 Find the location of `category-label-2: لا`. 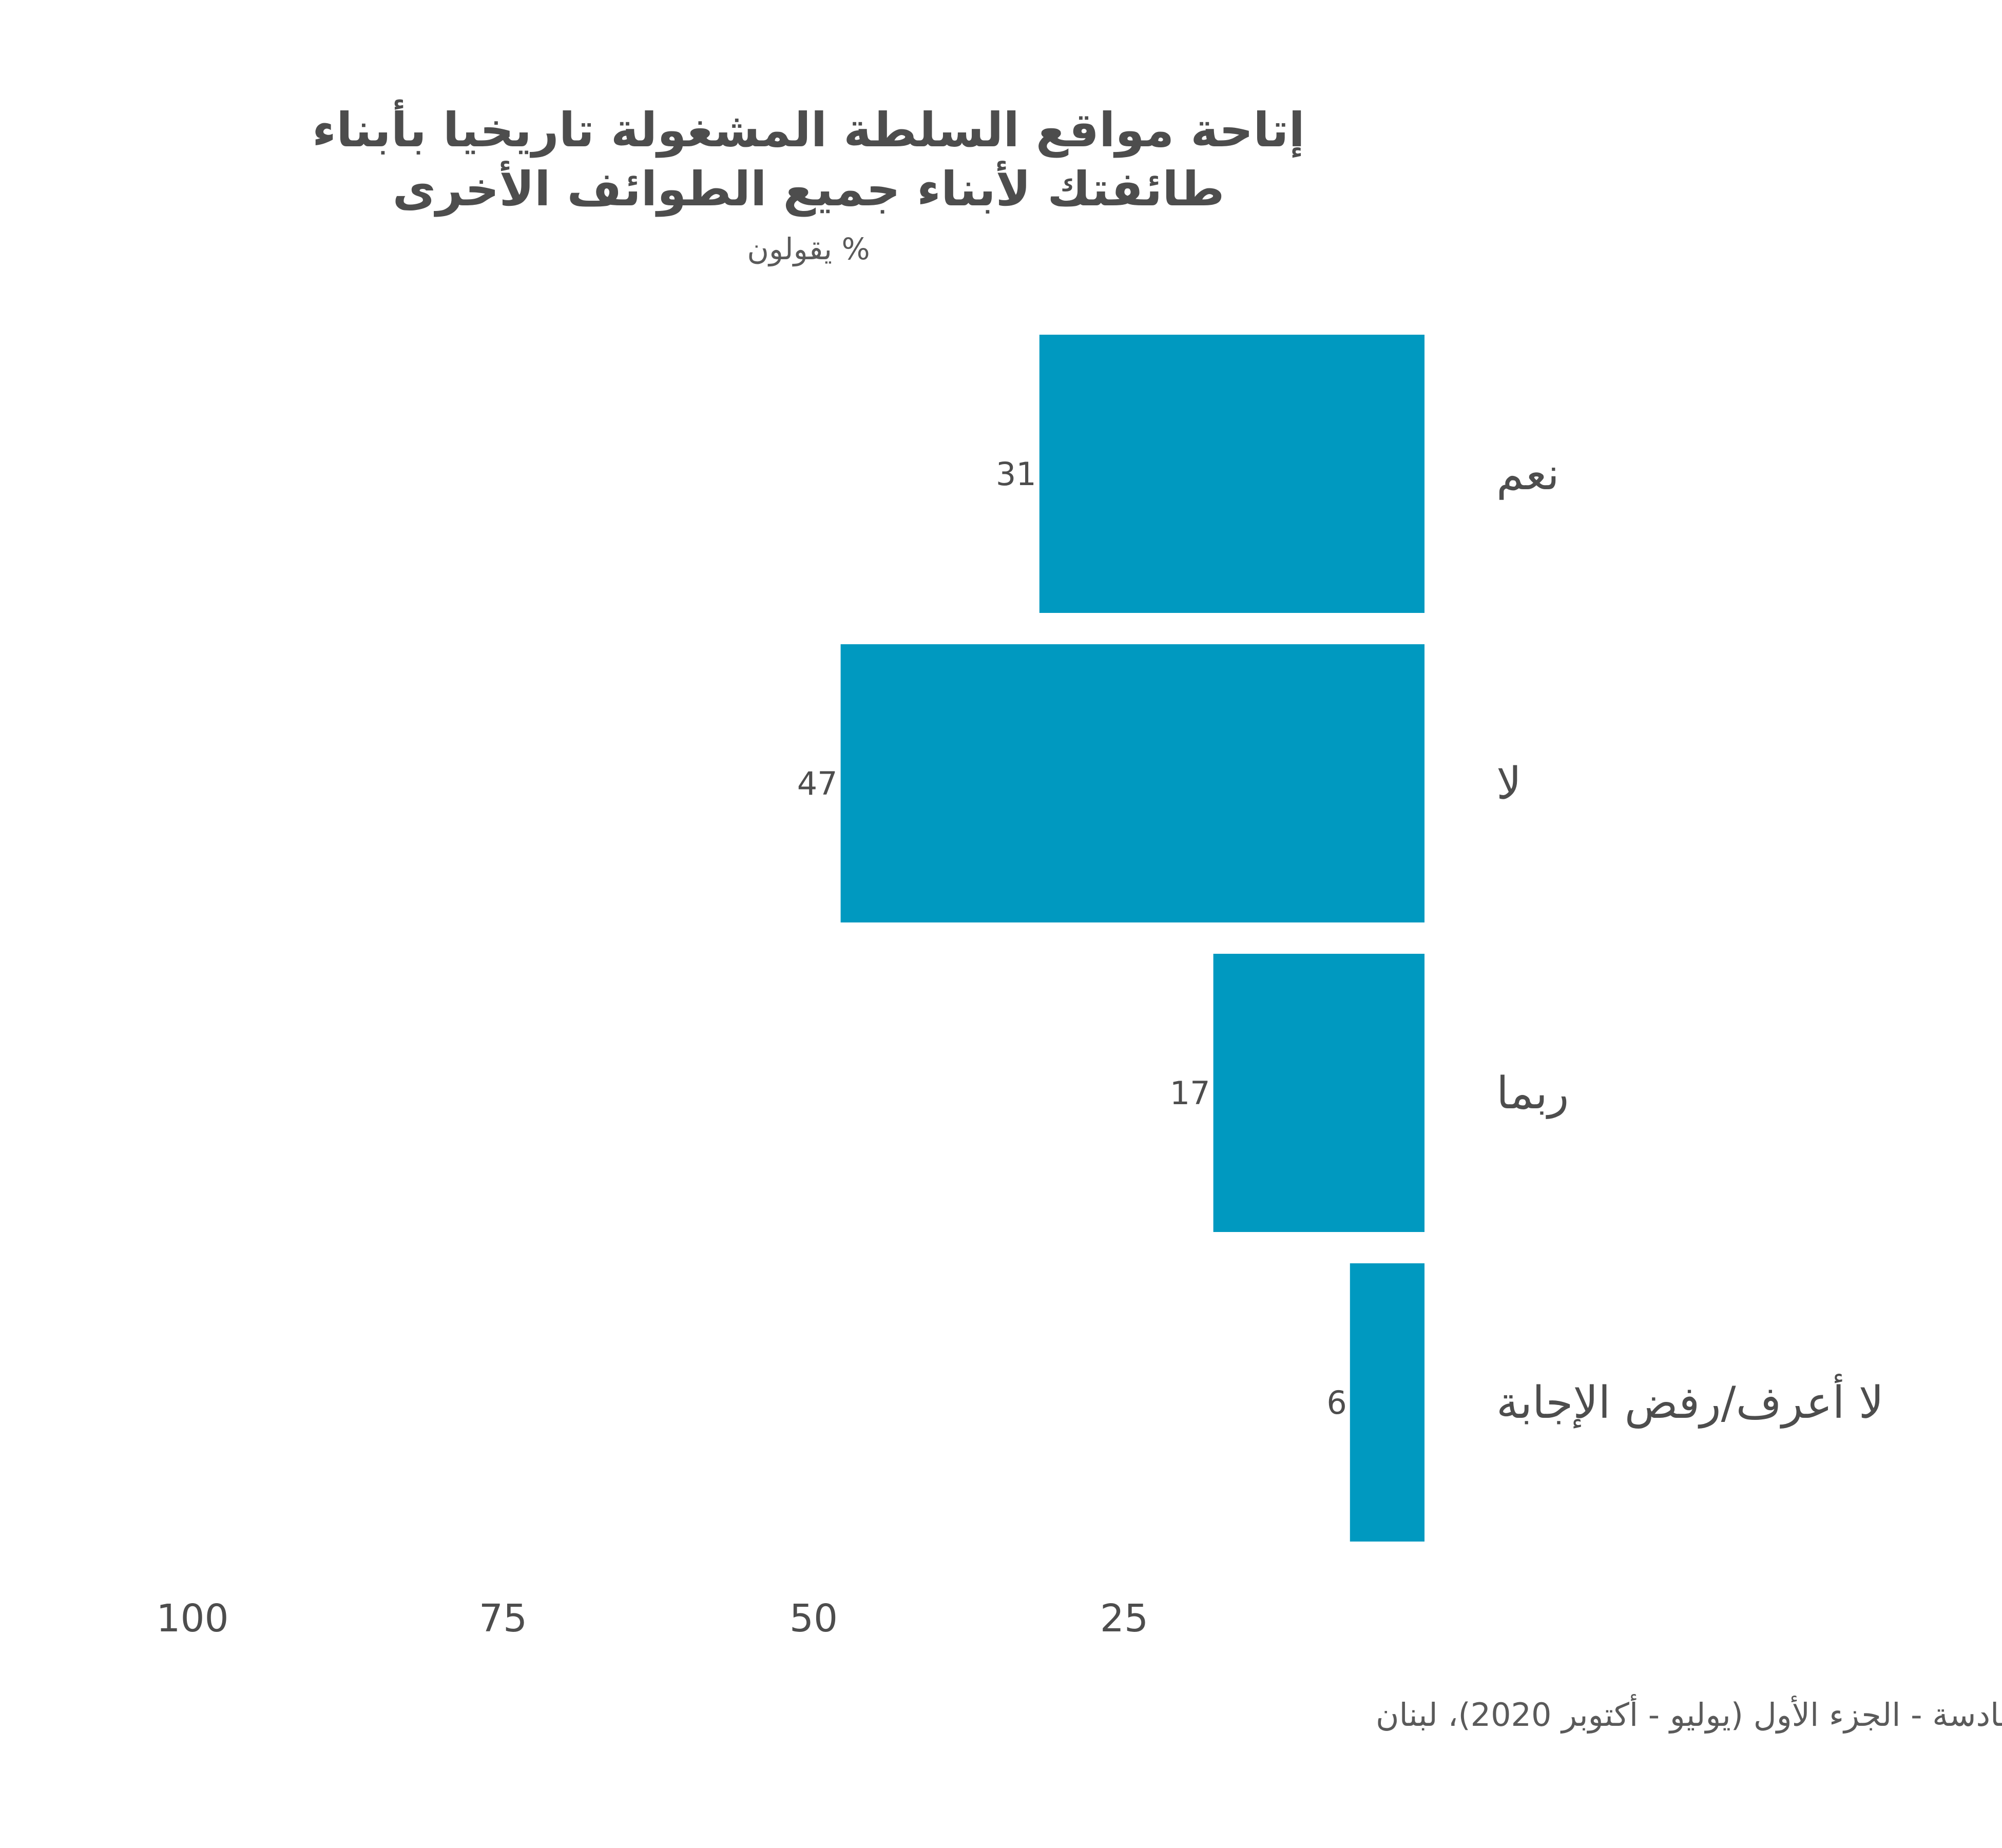

category-label-2: لا is located at coordinates (1509, 784).